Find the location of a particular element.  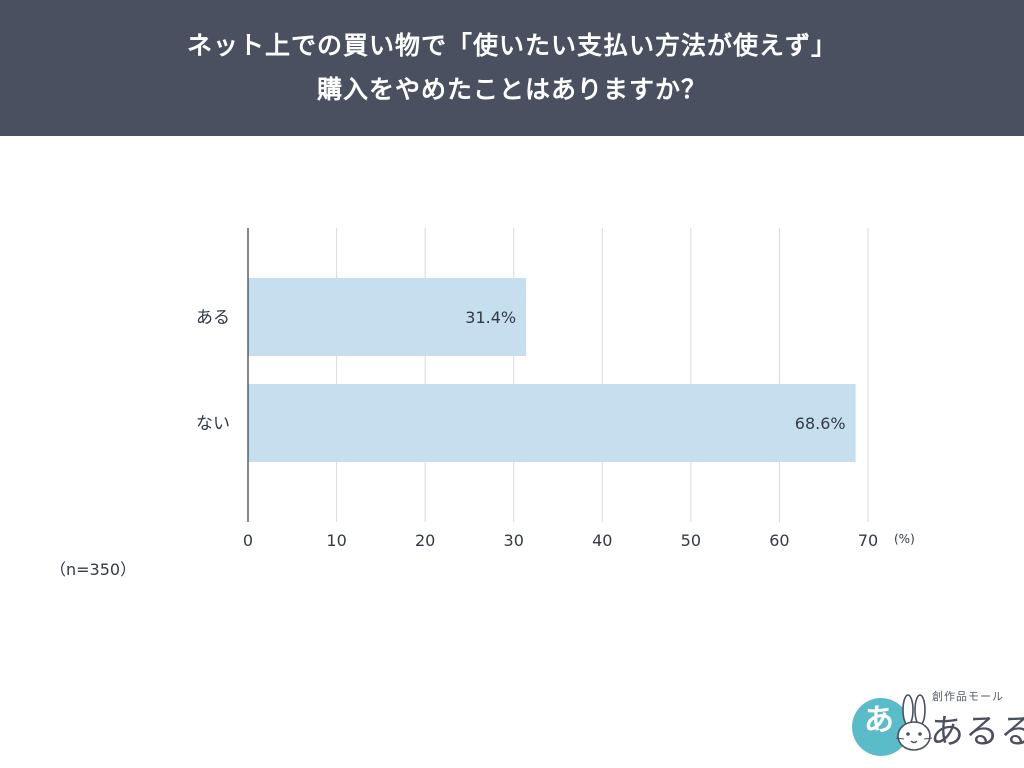

title-line-2: 購入をやめたことはありますか？ is located at coordinates (511, 89).